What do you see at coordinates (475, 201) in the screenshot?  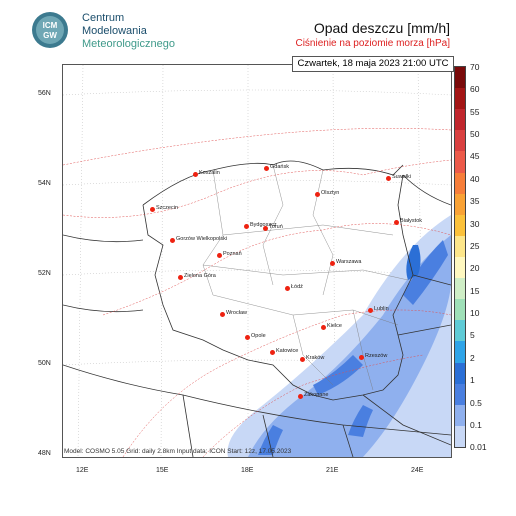 I see `colorbar-label: 35` at bounding box center [475, 201].